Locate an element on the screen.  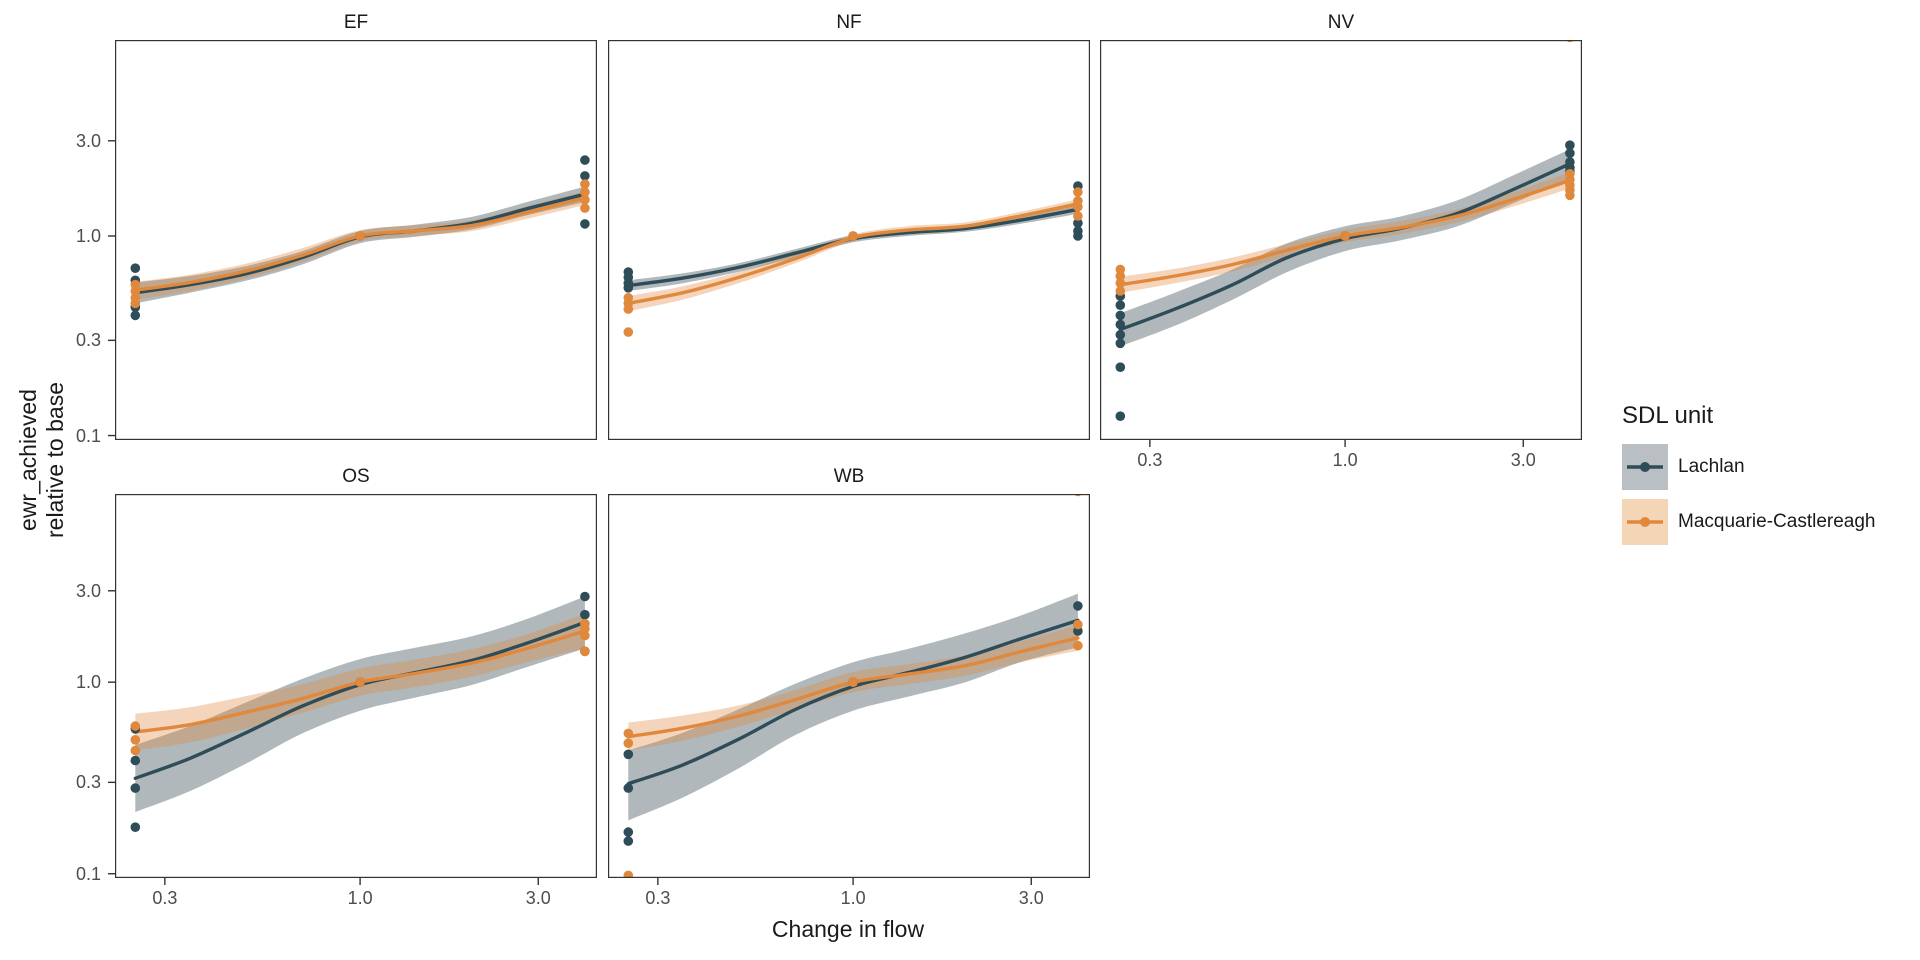
legend-title: SDL unit is located at coordinates (1668, 415).